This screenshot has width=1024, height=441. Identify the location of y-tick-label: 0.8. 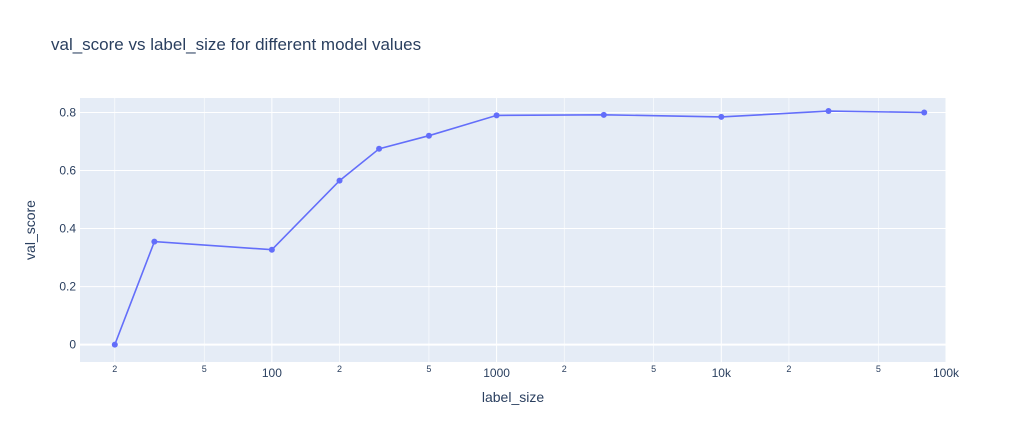
(67, 113).